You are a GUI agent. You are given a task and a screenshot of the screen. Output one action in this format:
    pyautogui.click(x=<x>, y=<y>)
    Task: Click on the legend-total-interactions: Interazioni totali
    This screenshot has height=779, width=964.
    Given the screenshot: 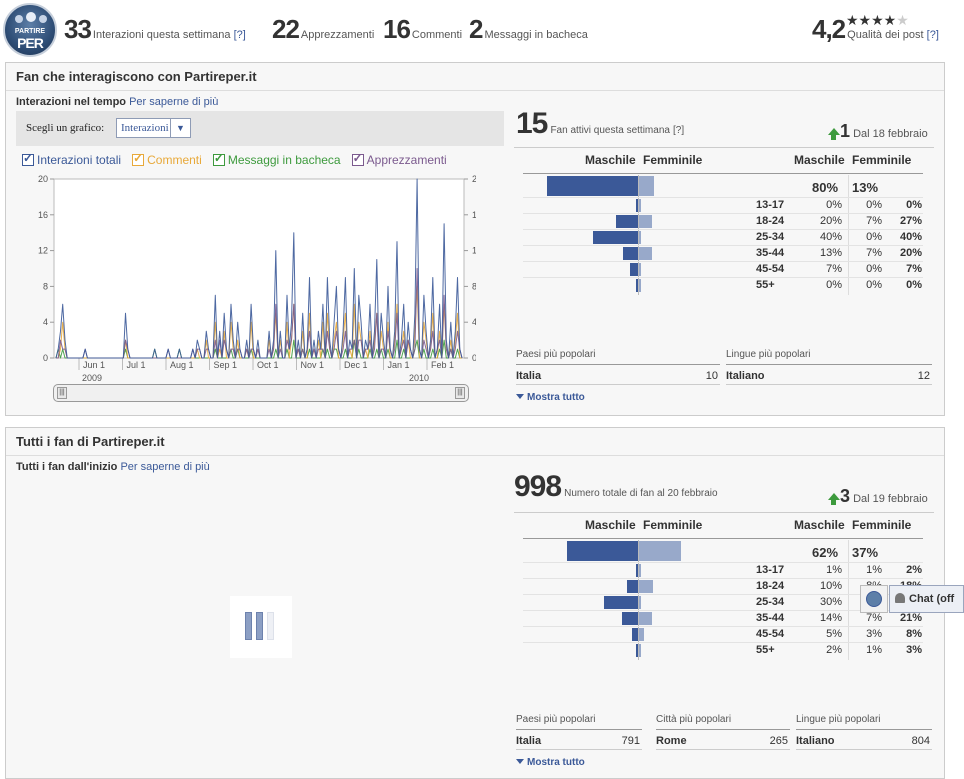 What is the action you would take?
    pyautogui.click(x=72, y=159)
    